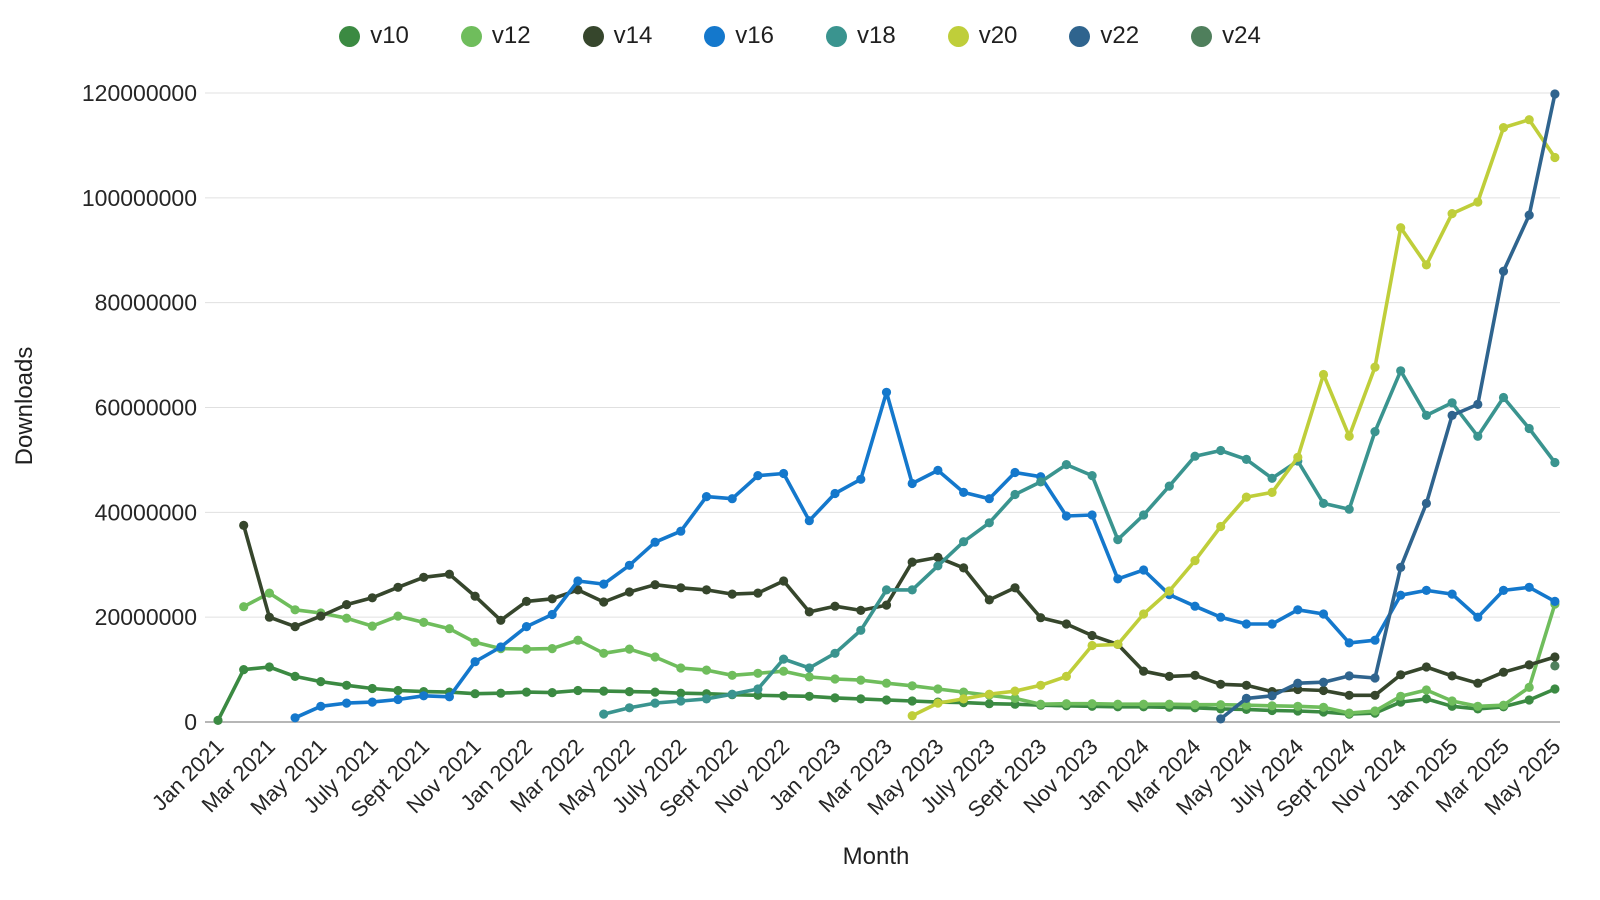 This screenshot has height=900, width=1600. Describe the element at coordinates (1241, 35) in the screenshot. I see `legend-label-v24: v24` at that location.